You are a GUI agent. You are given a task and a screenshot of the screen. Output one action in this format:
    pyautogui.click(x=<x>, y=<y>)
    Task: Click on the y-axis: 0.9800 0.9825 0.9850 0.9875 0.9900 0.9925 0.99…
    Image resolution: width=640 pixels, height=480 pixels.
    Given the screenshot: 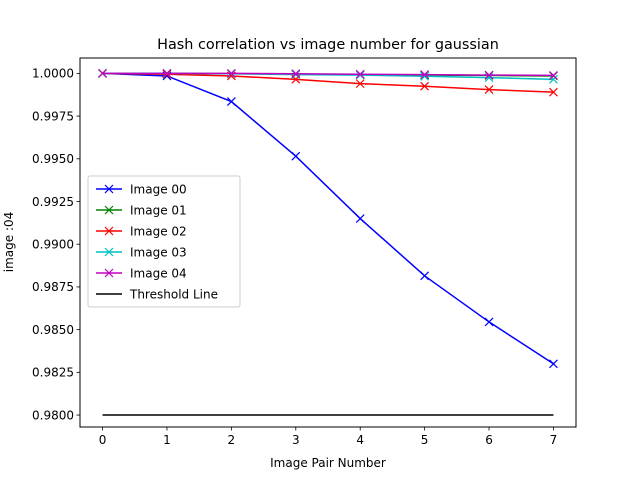 What is the action you would take?
    pyautogui.click(x=56, y=244)
    